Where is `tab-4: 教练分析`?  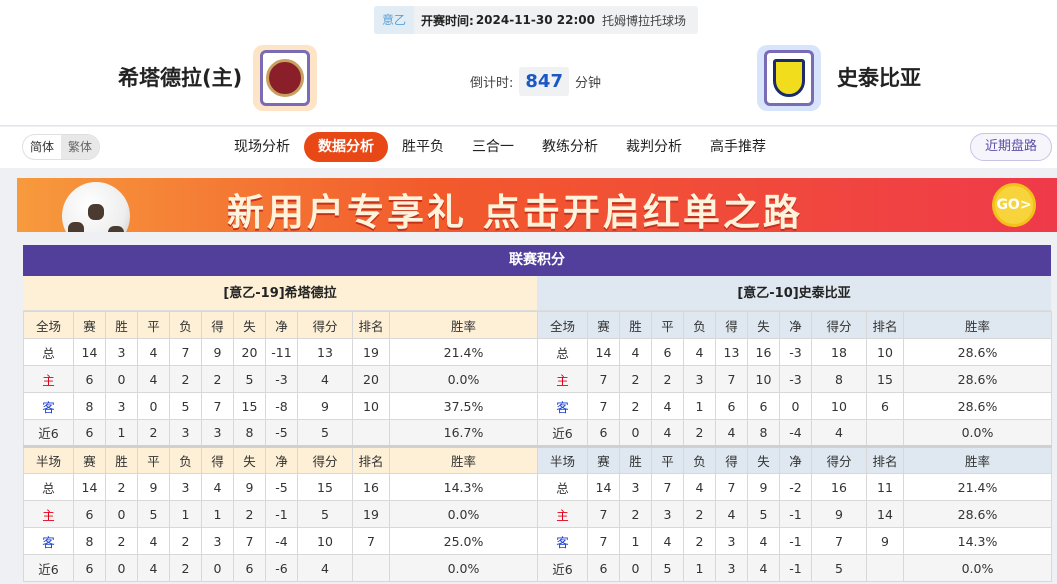
tab-4: 教练分析 is located at coordinates (570, 147).